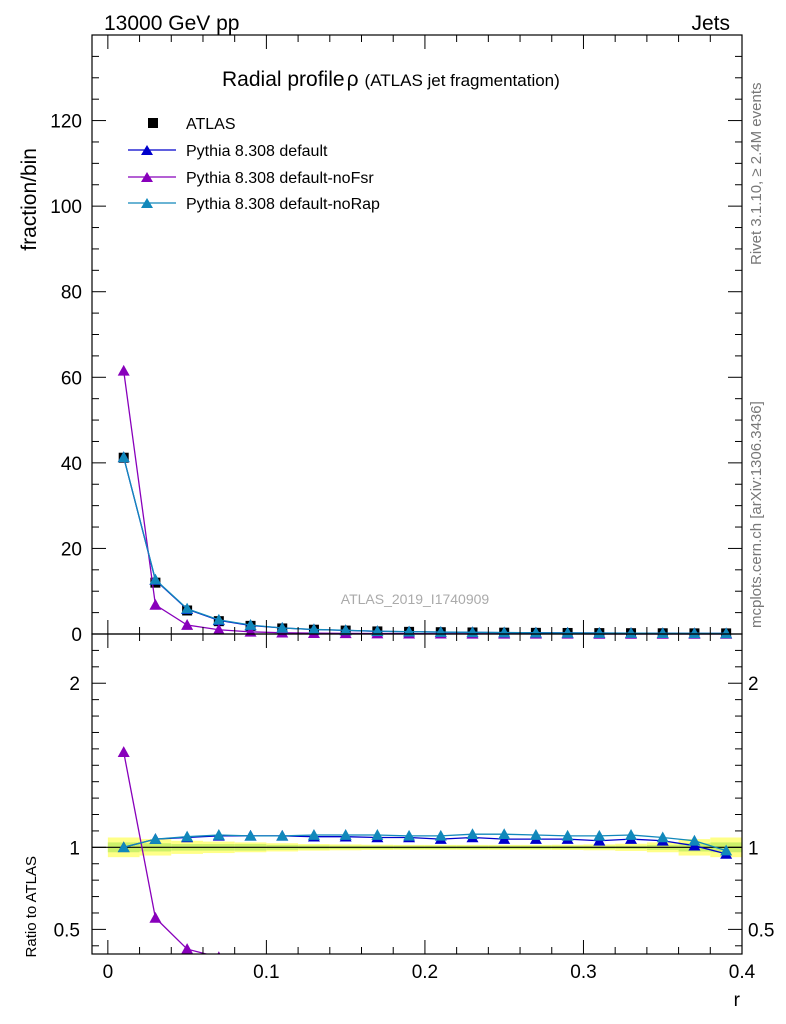 This screenshot has width=786, height=1024. I want to click on y-tick-label: 60, so click(71, 378).